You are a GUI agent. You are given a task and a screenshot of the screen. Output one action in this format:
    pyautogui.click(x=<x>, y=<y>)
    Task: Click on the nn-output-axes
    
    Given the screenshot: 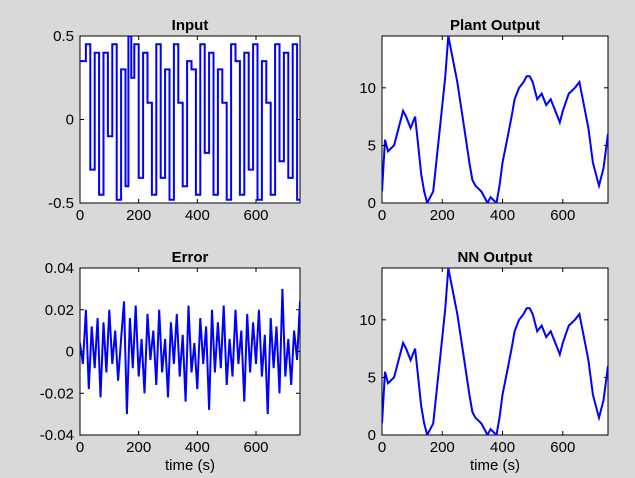 What is the action you would take?
    pyautogui.click(x=495, y=351)
    